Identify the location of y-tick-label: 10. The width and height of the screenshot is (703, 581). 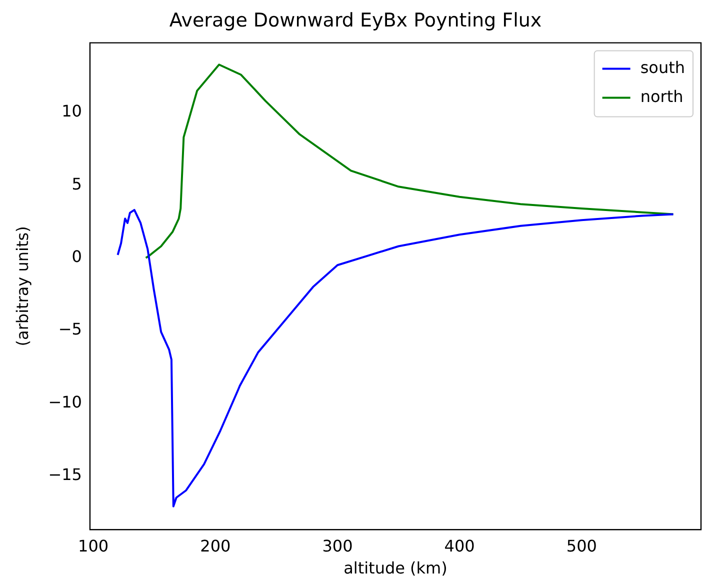
(72, 111).